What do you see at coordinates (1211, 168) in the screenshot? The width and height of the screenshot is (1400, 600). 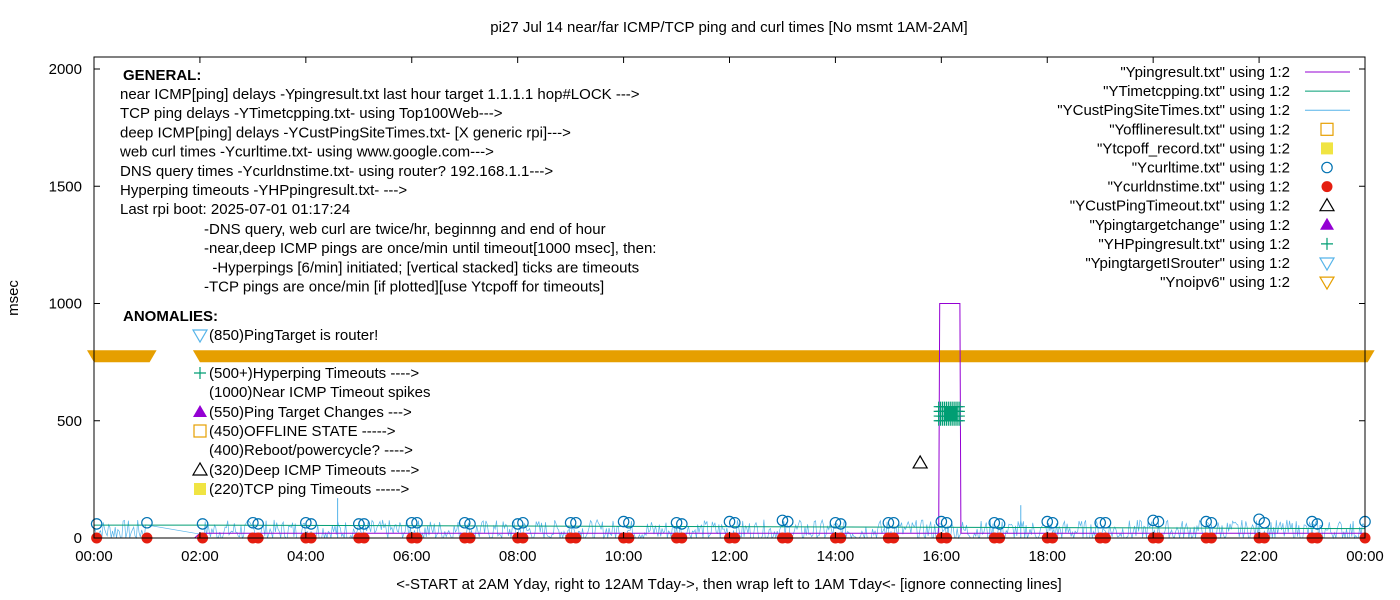 I see `legend-label: "Ycurltime.txt" using 1:2` at bounding box center [1211, 168].